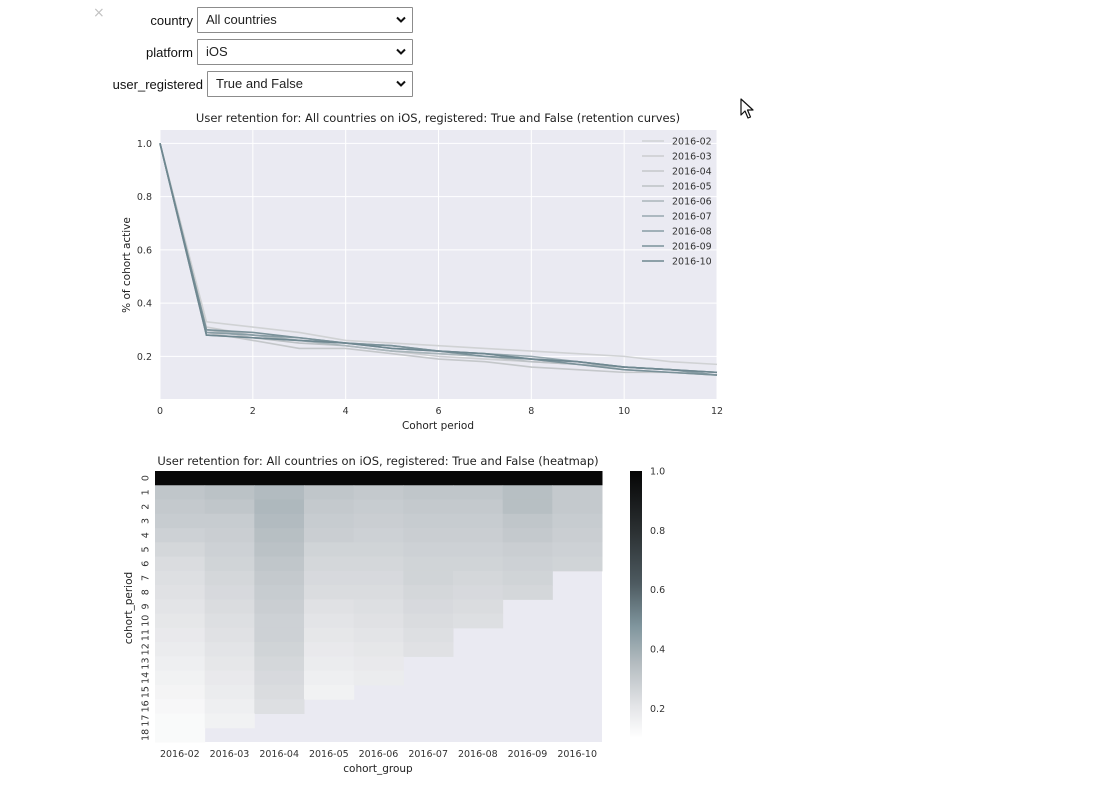 The height and width of the screenshot is (788, 1094). Describe the element at coordinates (717, 411) in the screenshot. I see `line-chart-xtick-label: 12` at that location.